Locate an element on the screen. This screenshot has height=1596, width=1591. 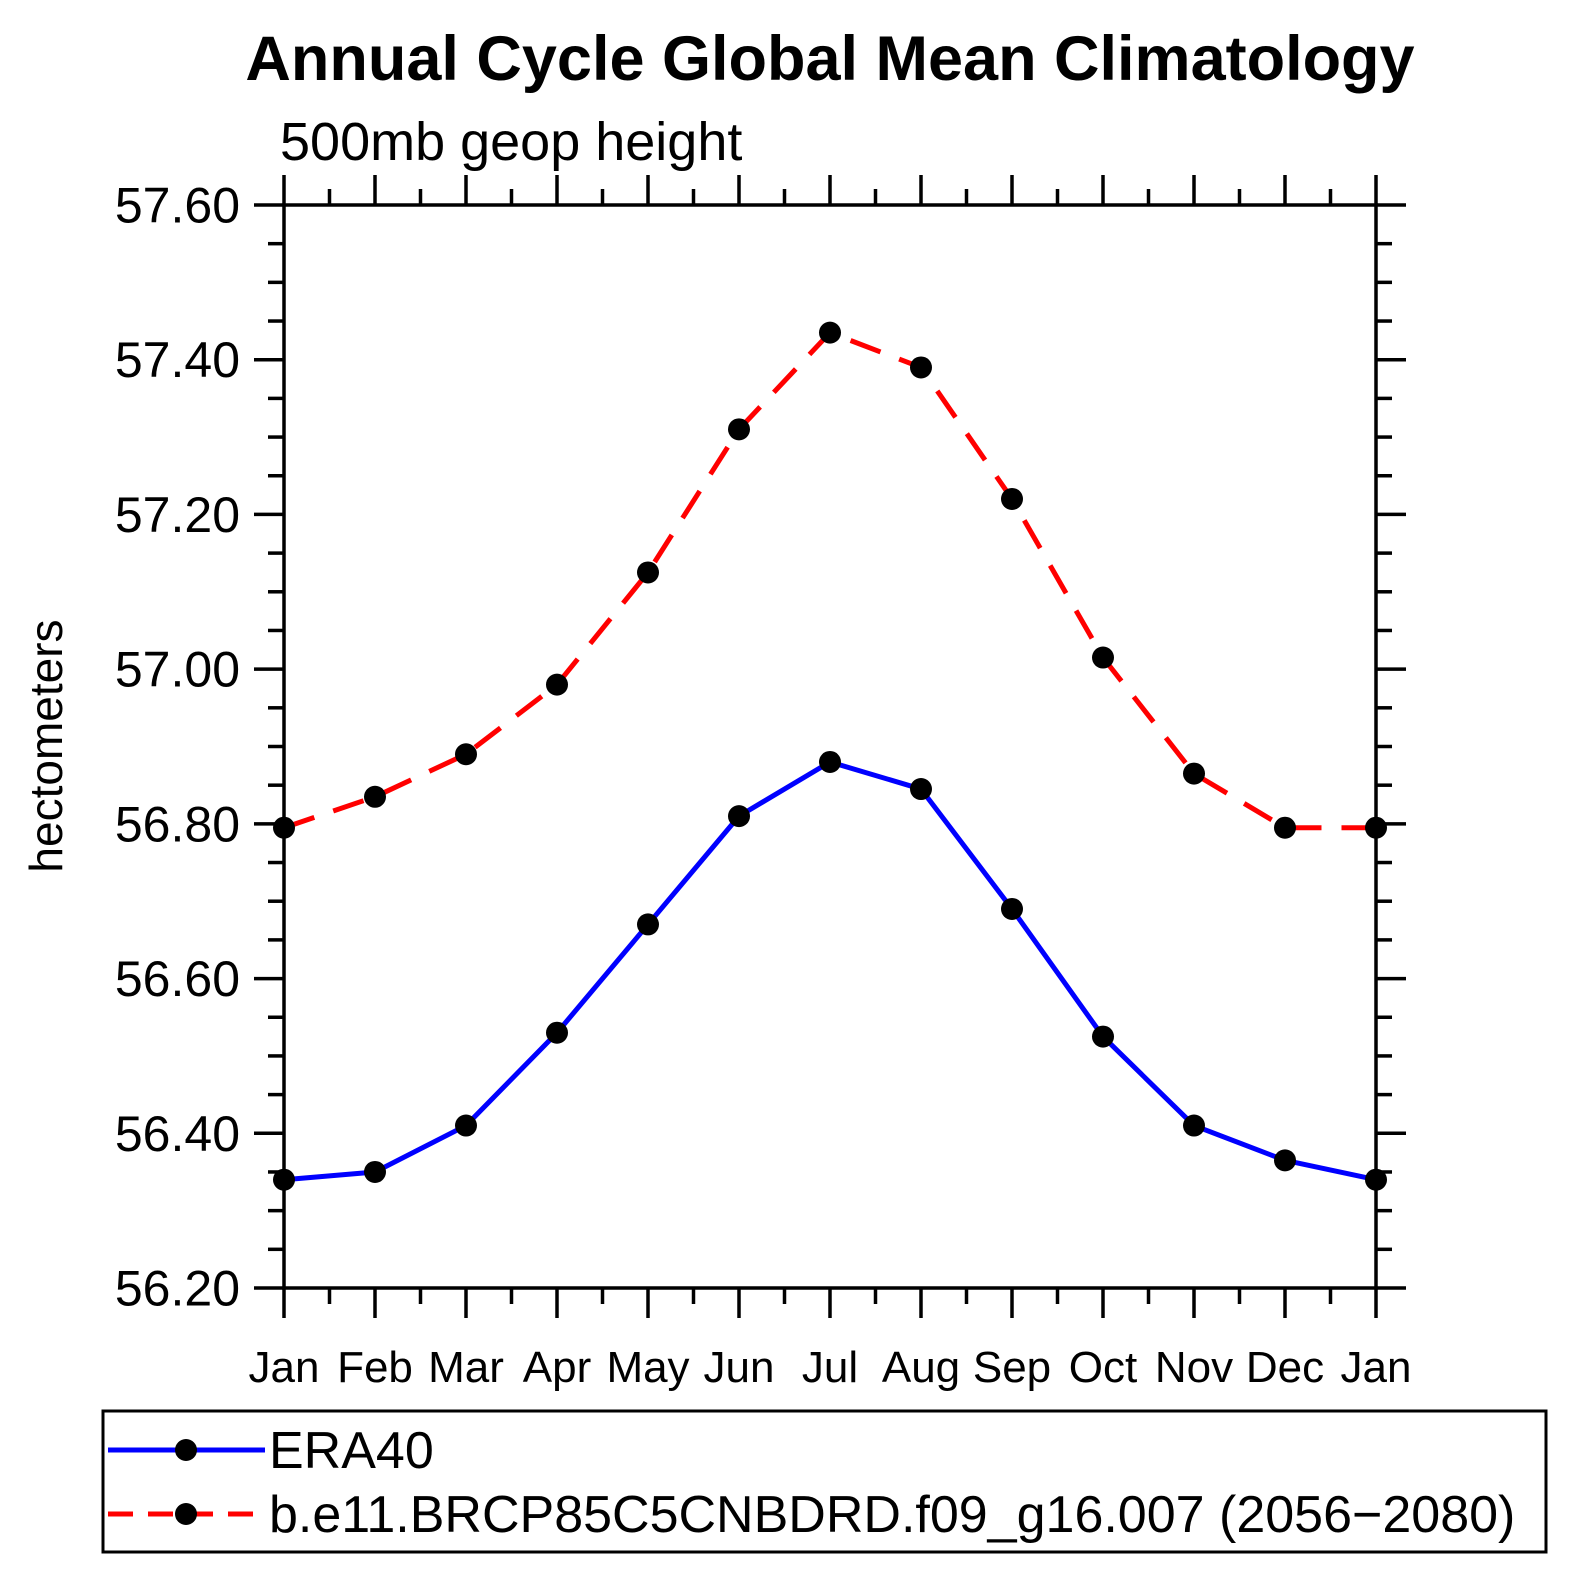
x-tick-label: May is located at coordinates (647, 1367).